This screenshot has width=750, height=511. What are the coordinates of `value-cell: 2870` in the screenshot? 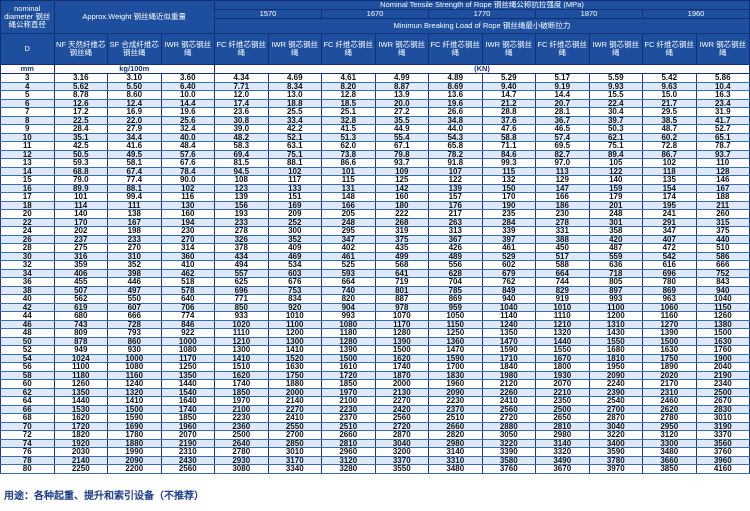 It's located at (615, 418).